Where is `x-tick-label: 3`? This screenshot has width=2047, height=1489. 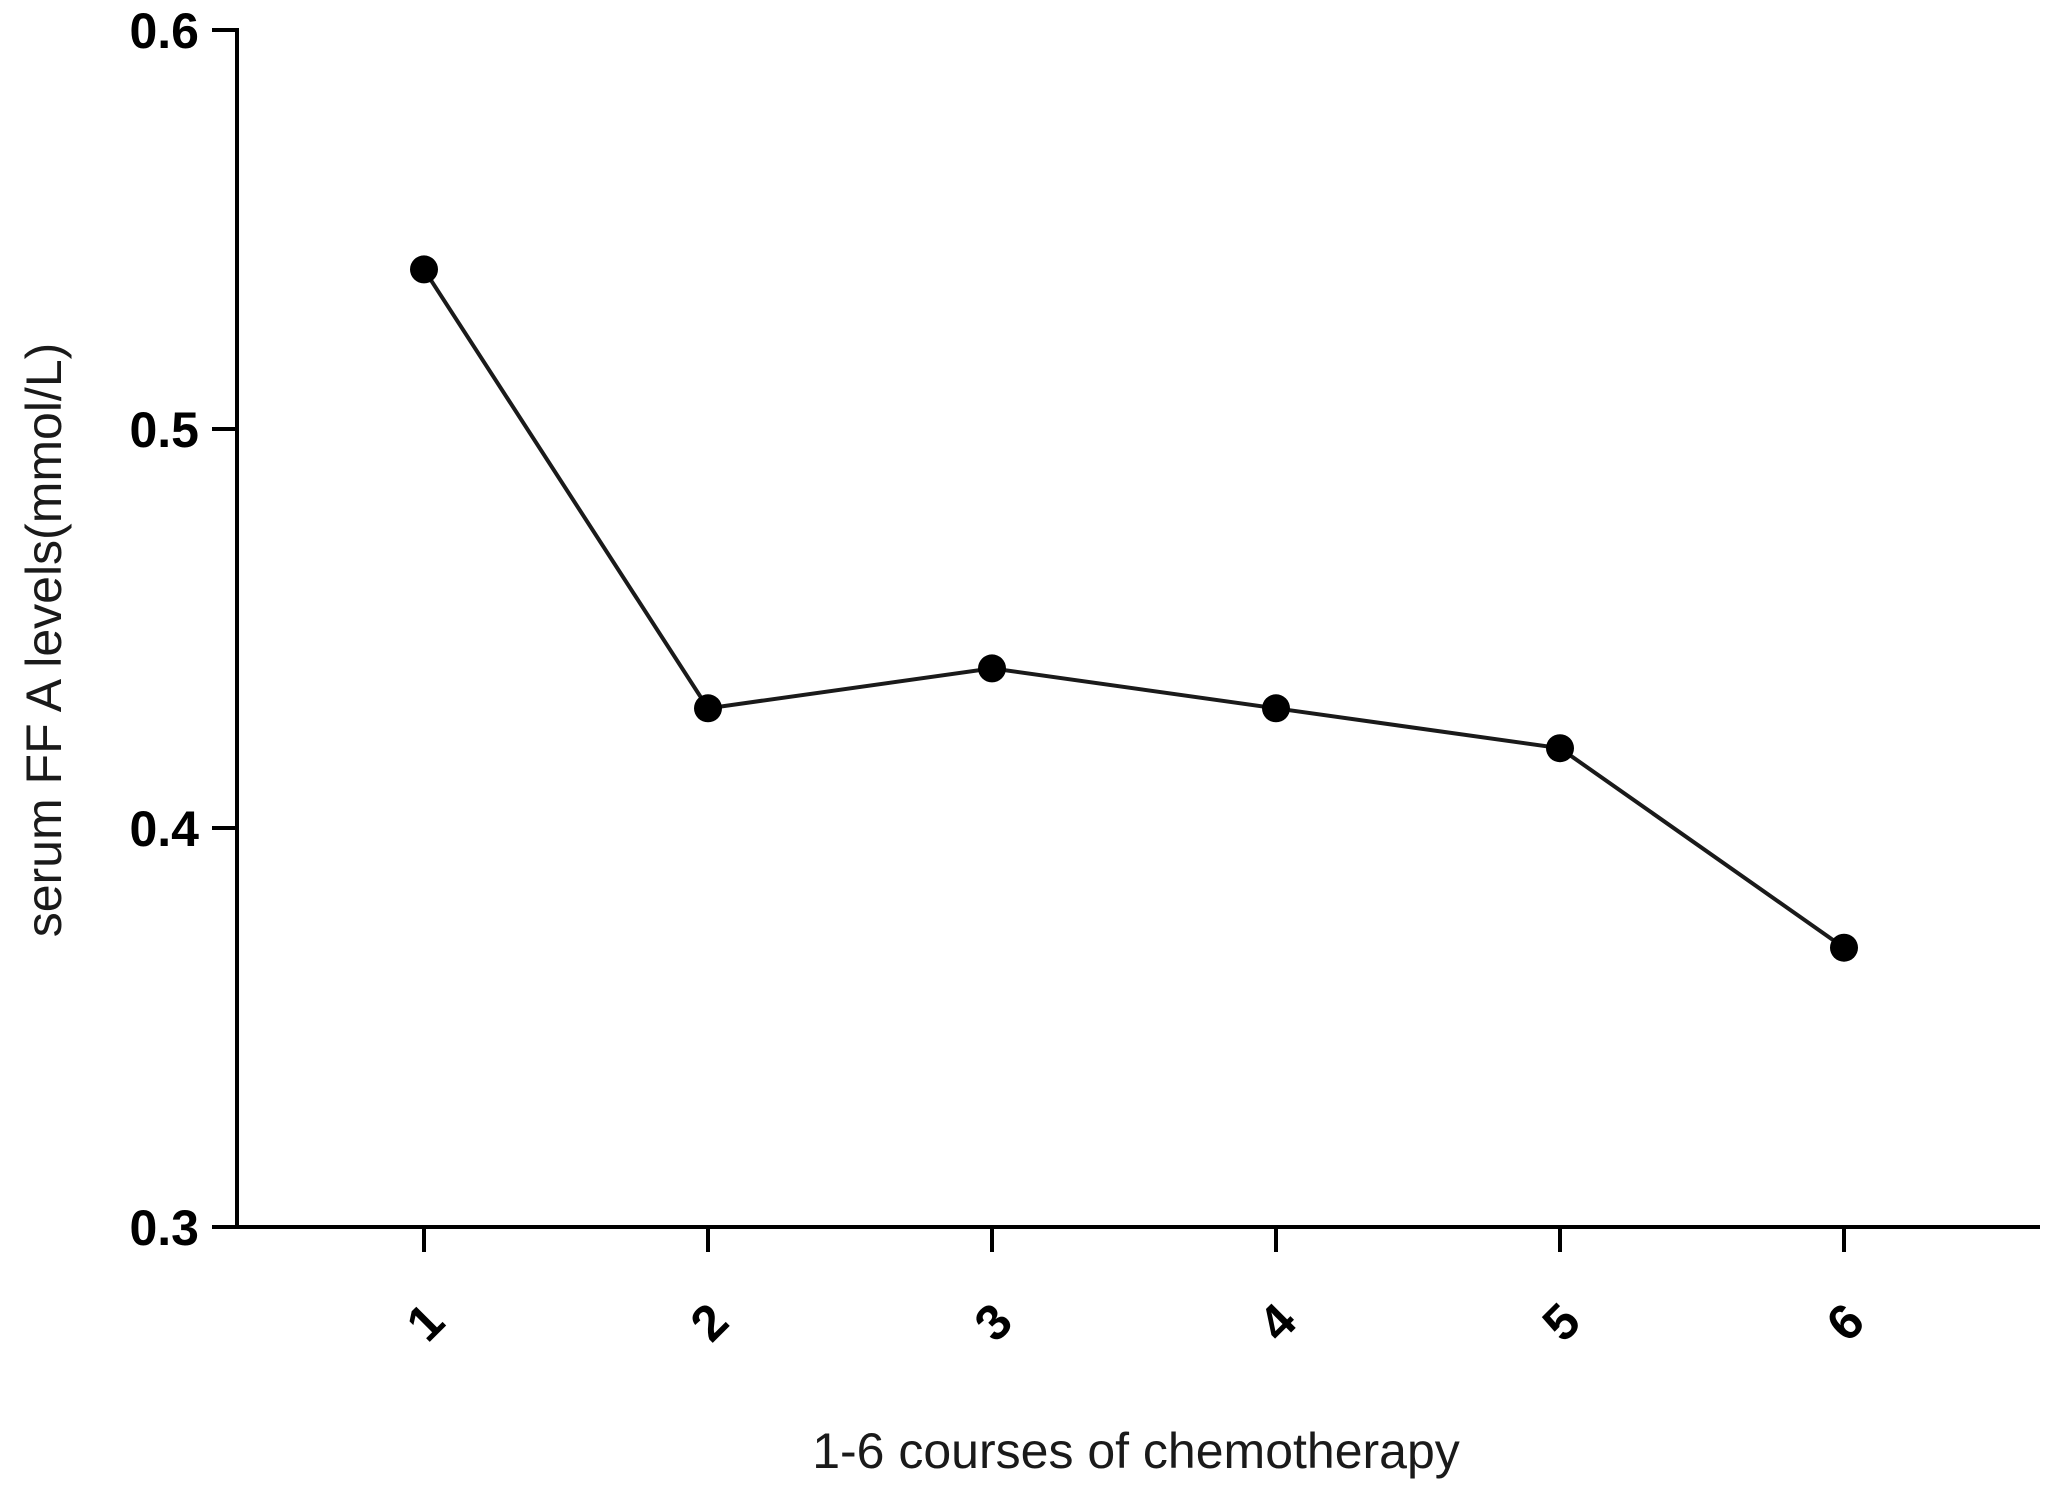
x-tick-label: 3 is located at coordinates (993, 1322).